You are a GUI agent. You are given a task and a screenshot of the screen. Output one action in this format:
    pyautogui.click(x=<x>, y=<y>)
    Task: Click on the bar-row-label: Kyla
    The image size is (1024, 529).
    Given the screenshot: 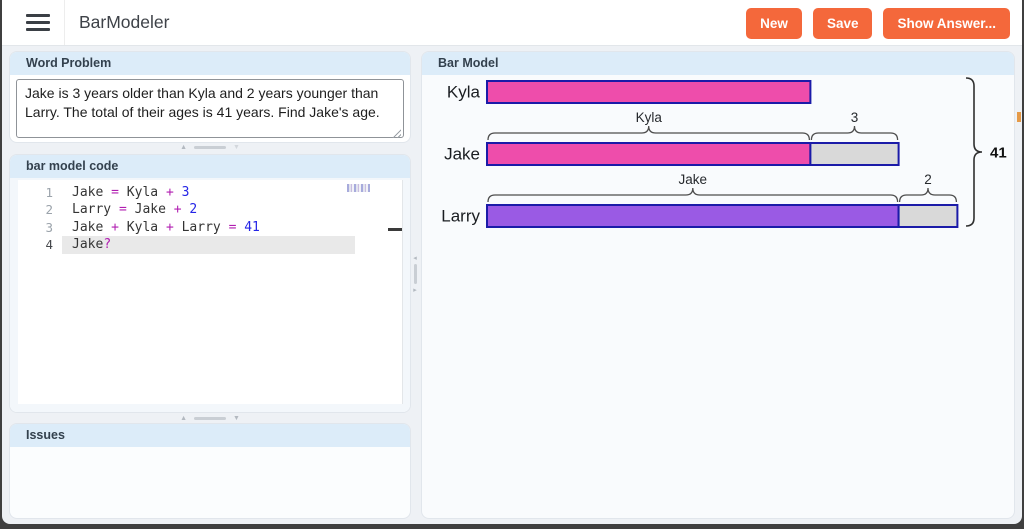 What is the action you would take?
    pyautogui.click(x=464, y=92)
    